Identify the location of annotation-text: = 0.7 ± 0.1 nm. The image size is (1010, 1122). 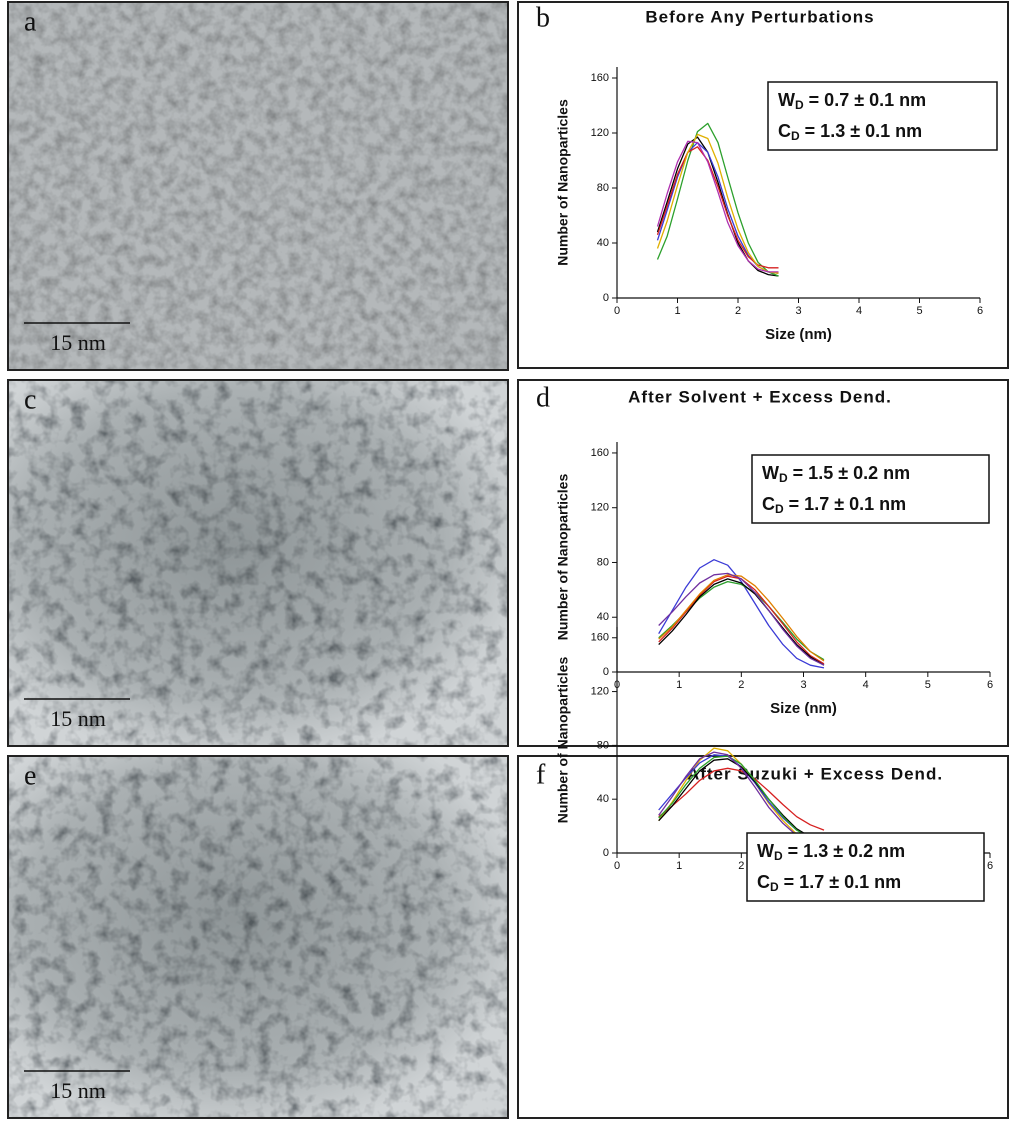
(867, 100).